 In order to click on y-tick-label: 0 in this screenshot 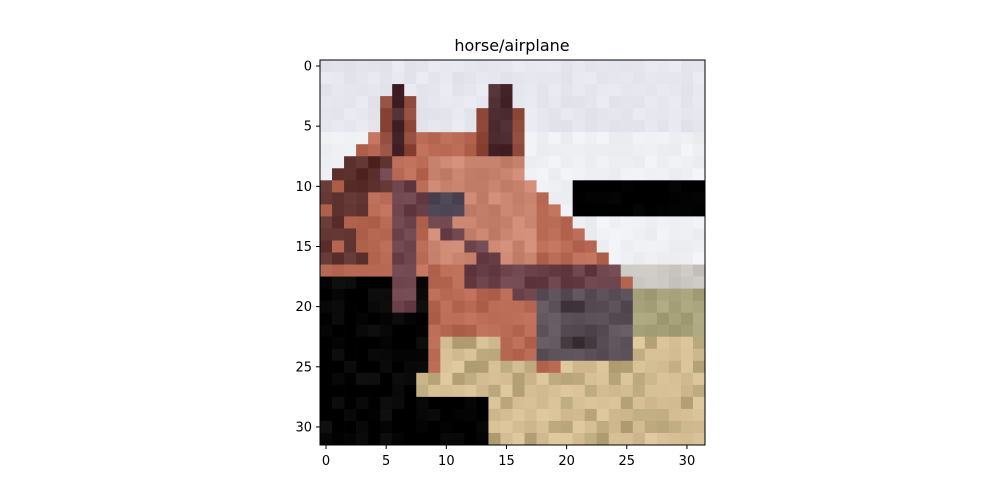, I will do `click(308, 67)`.